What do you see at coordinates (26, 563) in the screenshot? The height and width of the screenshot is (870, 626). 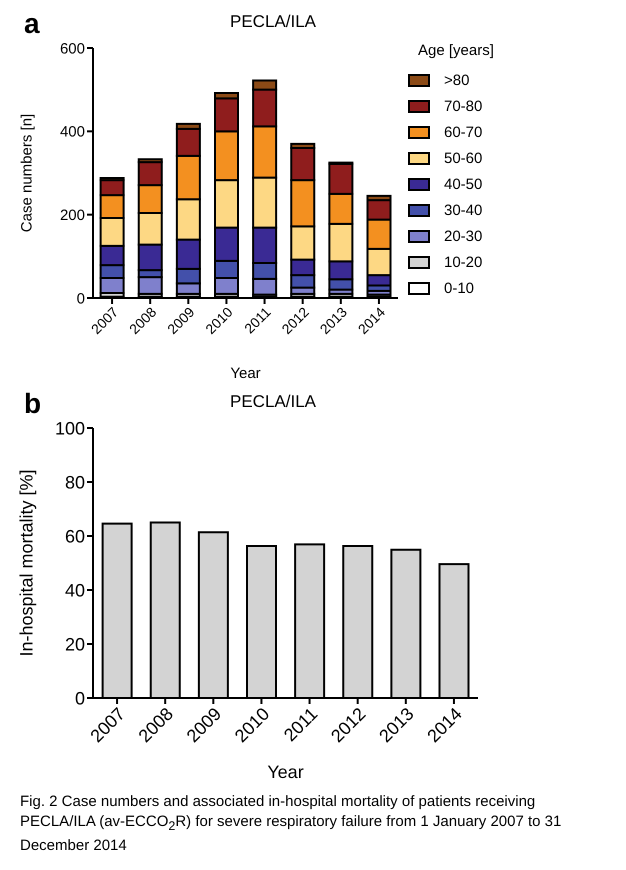 I see `y-axis-title: In-hospital mortality [%]` at bounding box center [26, 563].